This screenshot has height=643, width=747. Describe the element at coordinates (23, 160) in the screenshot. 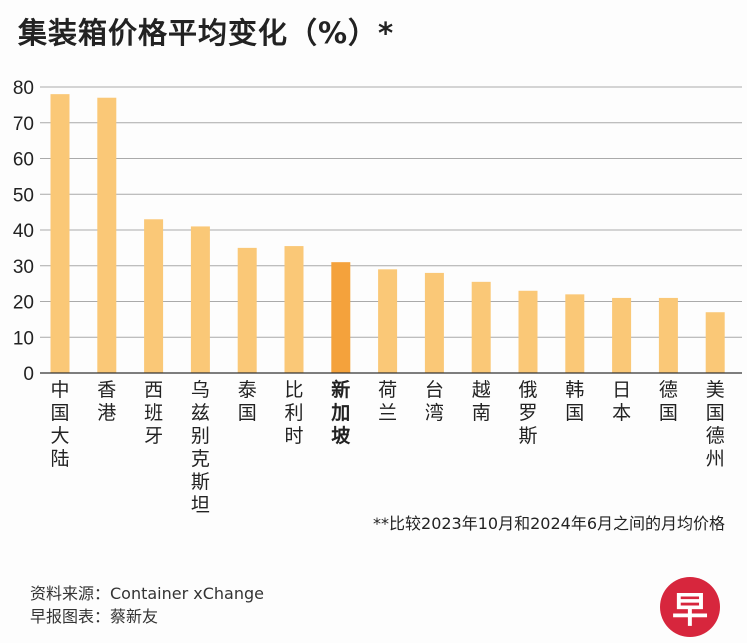

I see `y-tick-label: 60` at that location.